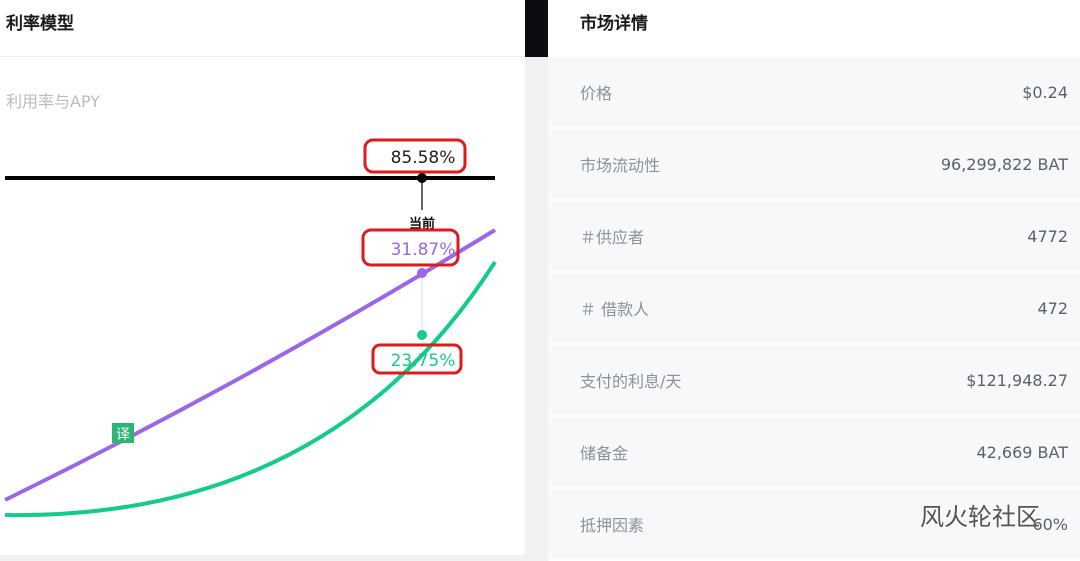 The height and width of the screenshot is (561, 1080). Describe the element at coordinates (423, 250) in the screenshot. I see `supply-apy-label: 31.87%` at that location.